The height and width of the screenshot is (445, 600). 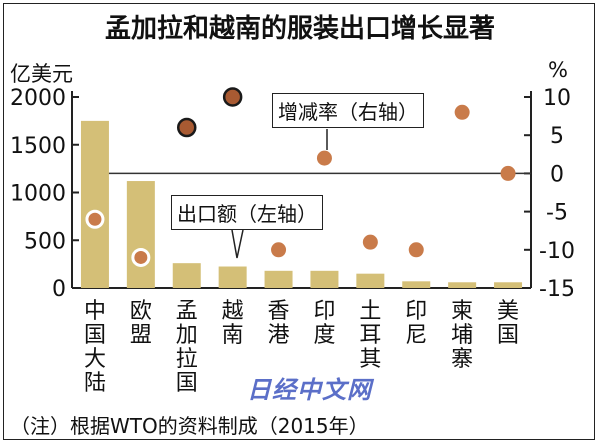 I want to click on left-axis-tick-label: 500, so click(x=45, y=241).